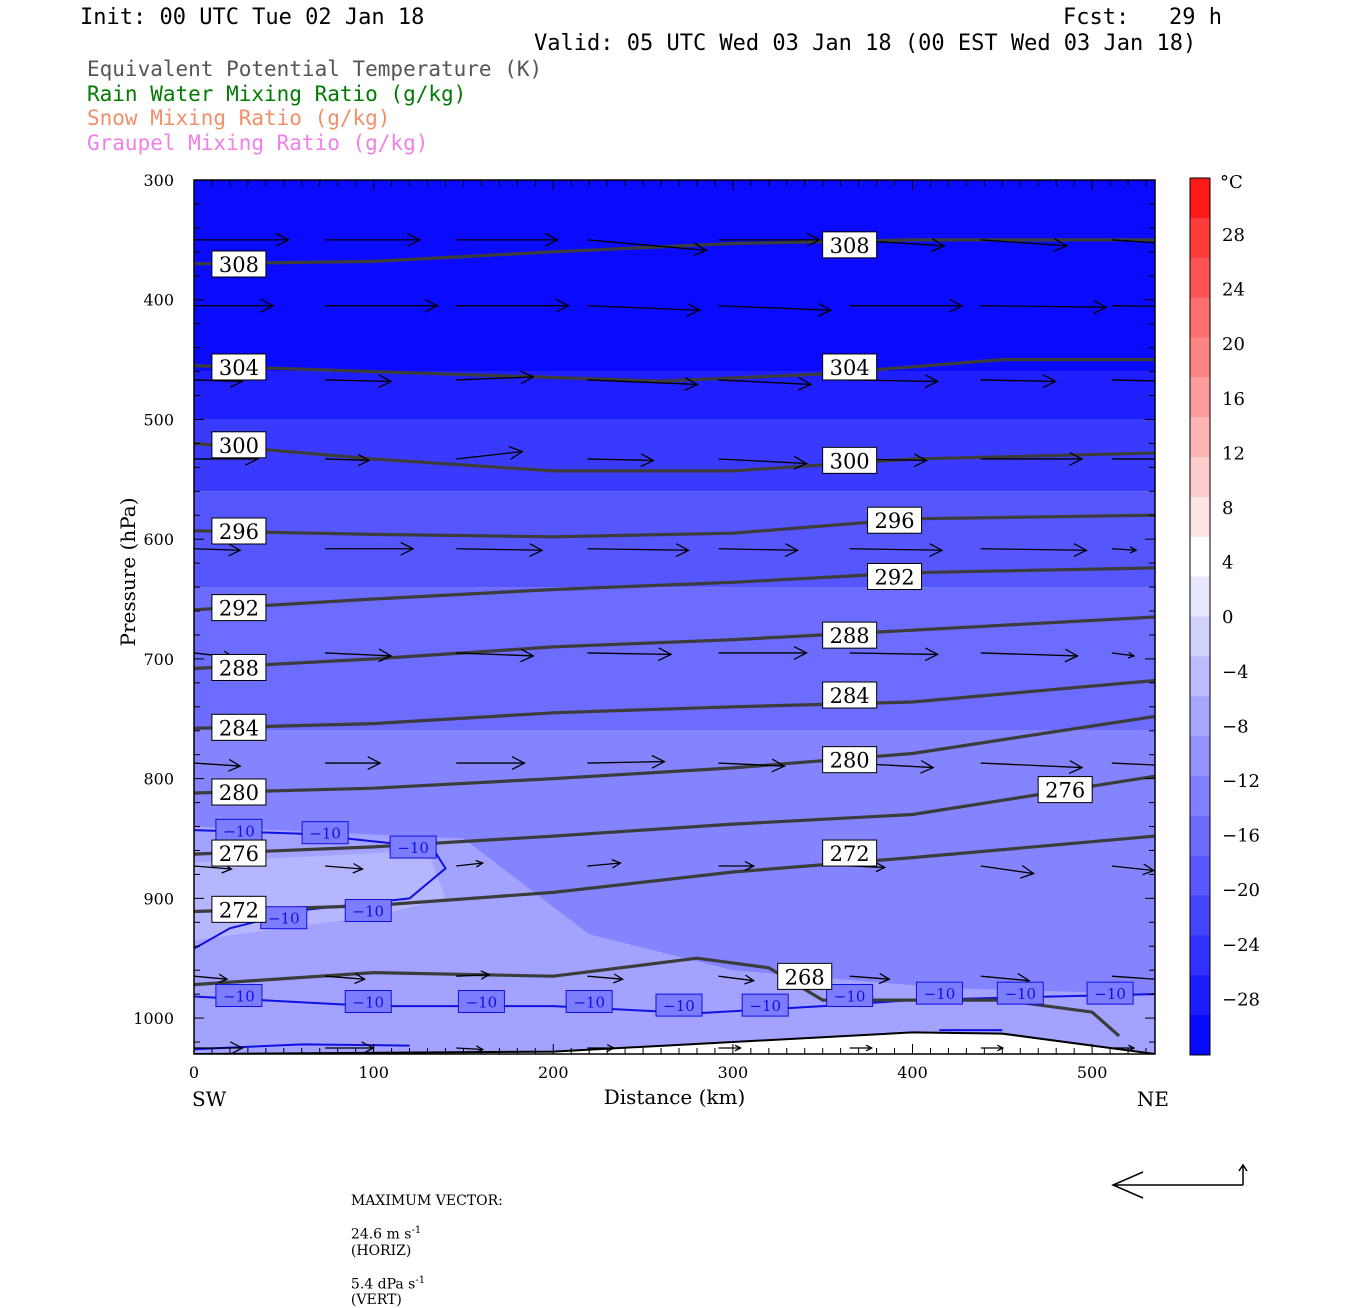 The height and width of the screenshot is (1308, 1350). I want to click on colorbar-tick-label: −20, so click(1241, 890).